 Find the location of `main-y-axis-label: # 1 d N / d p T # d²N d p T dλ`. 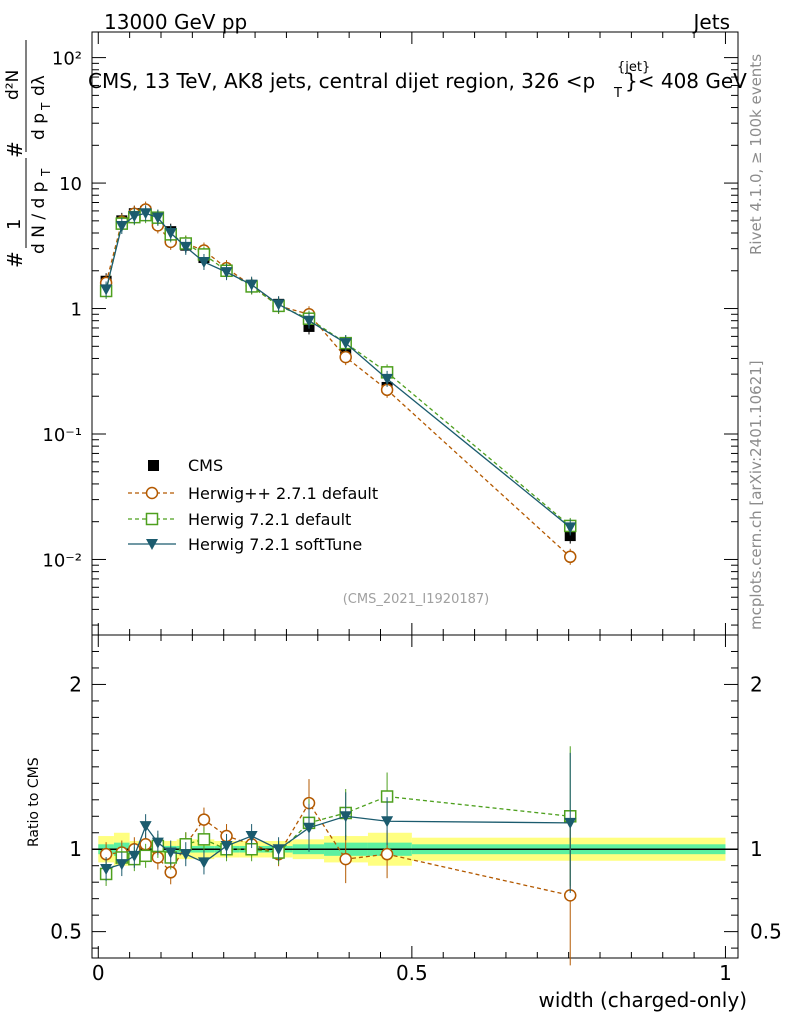

main-y-axis-label: # 1 d N / d p T # d²N d p T dλ is located at coordinates (28, 154).